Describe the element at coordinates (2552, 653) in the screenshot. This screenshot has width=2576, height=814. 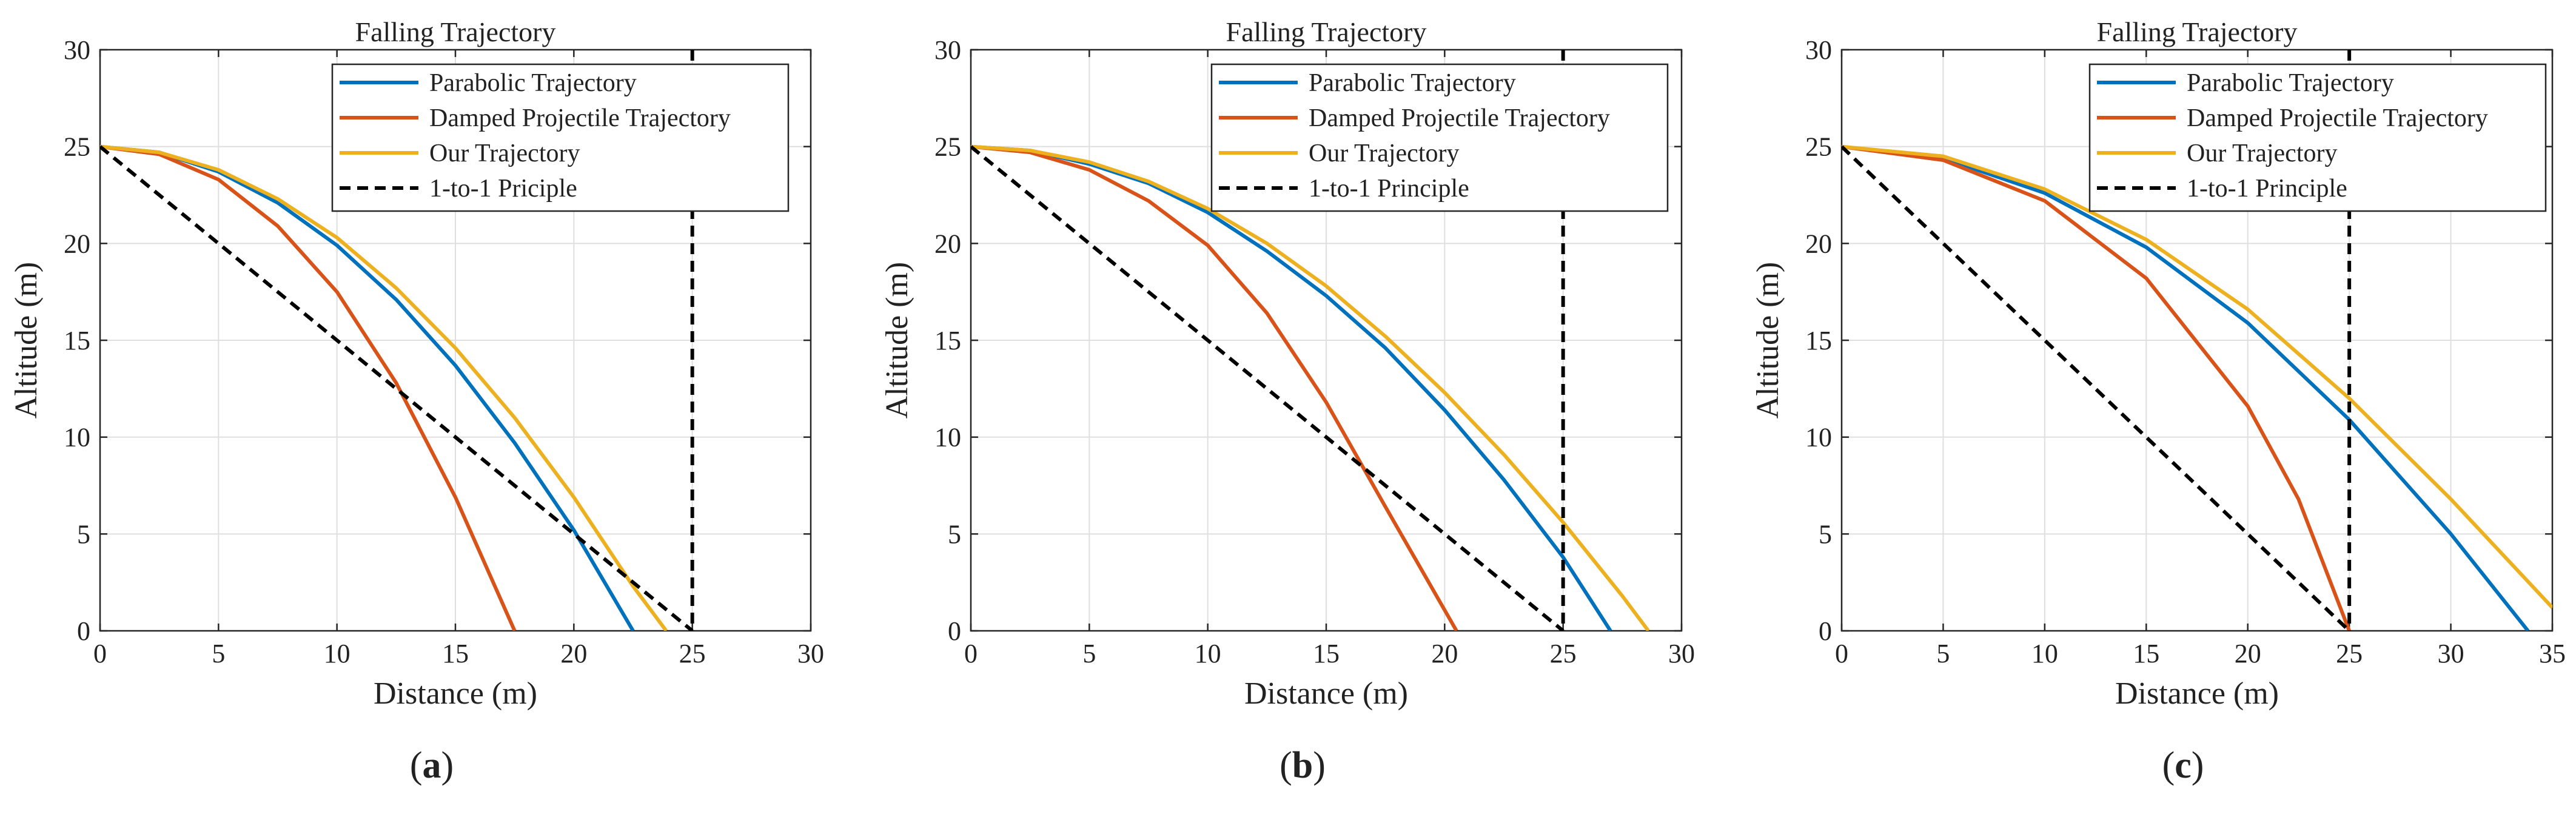
I see `x-tick-label: 35` at that location.